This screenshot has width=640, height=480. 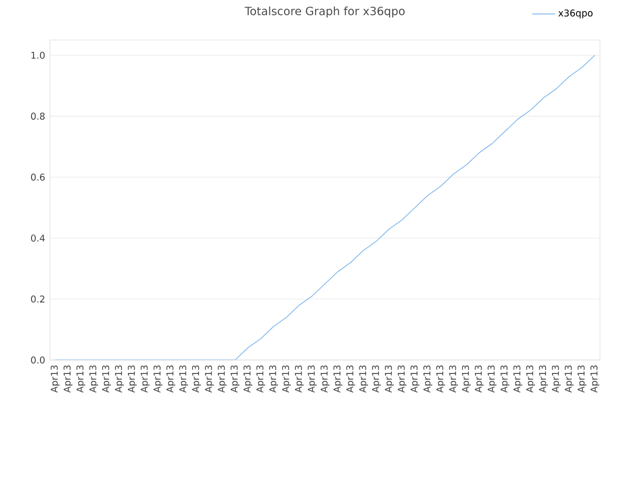 What do you see at coordinates (37, 299) in the screenshot?
I see `y-tick-label: 0.2` at bounding box center [37, 299].